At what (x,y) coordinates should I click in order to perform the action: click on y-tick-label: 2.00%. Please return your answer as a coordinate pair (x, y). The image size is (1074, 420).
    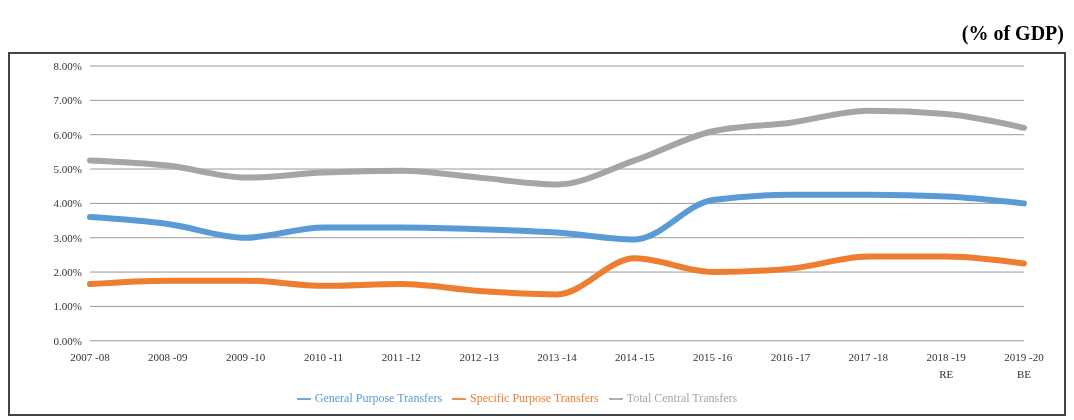
    Looking at the image, I should click on (67, 271).